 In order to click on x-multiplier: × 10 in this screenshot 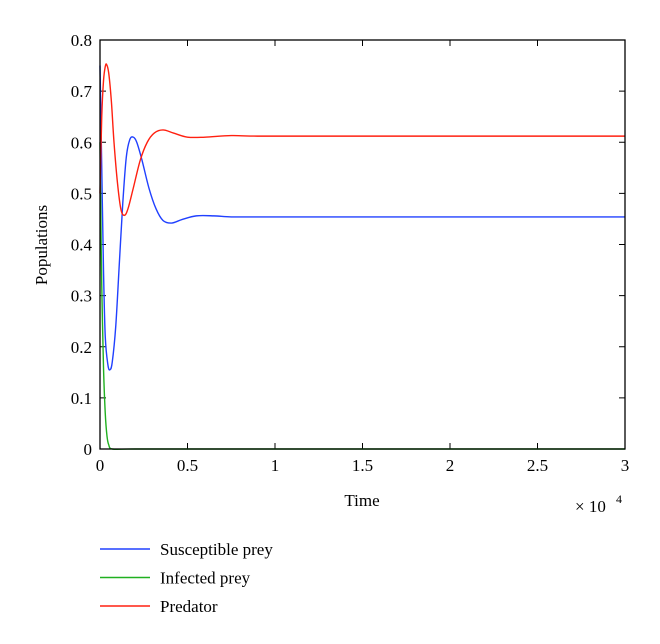, I will do `click(590, 506)`.